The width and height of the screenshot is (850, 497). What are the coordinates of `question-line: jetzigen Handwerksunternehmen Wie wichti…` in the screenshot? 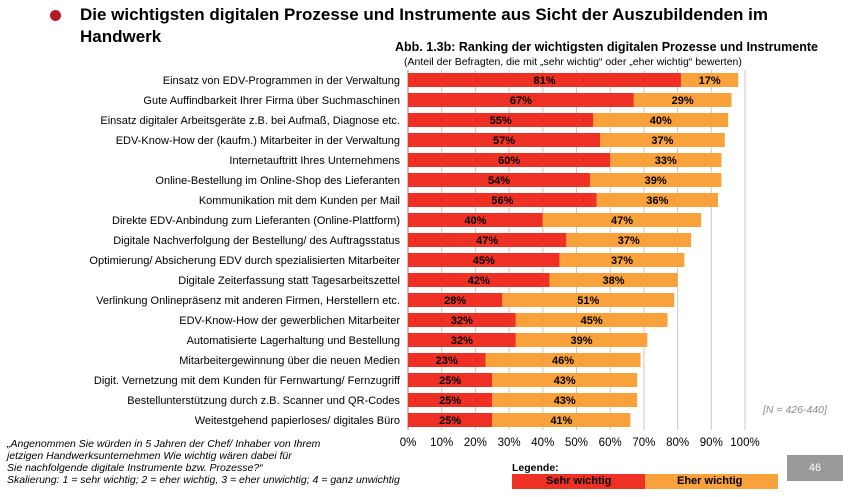 It's located at (149, 456).